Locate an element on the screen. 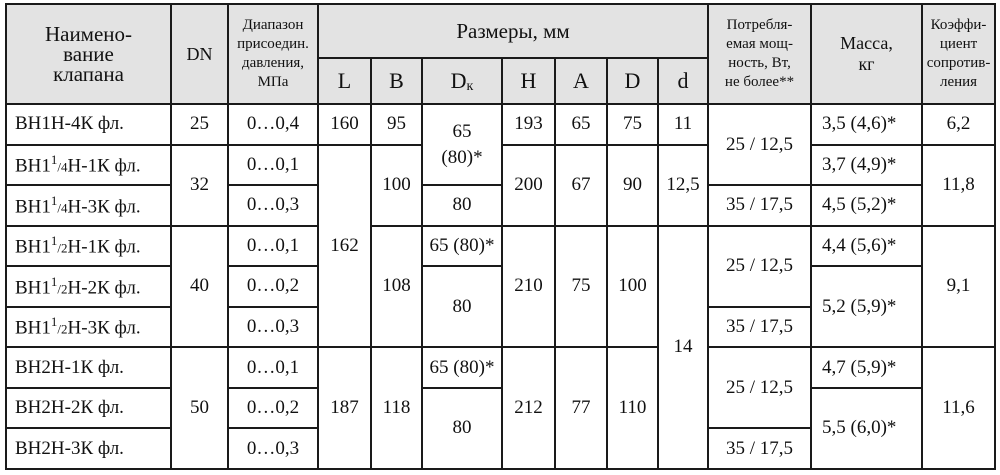 Image resolution: width=1000 pixels, height=475 pixels. dn-value: 50 is located at coordinates (199, 408).